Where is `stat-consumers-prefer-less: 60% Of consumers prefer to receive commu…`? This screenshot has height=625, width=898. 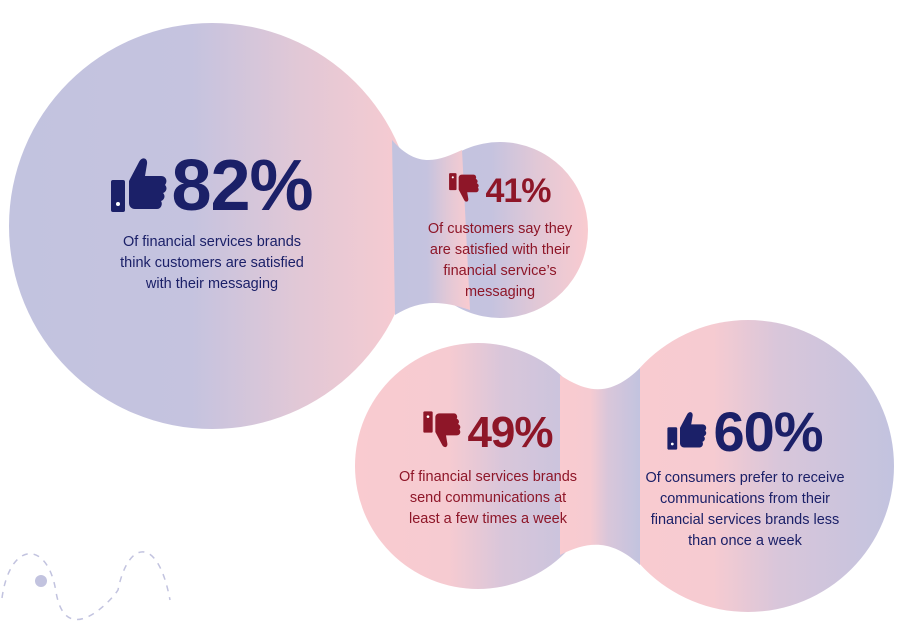 stat-consumers-prefer-less: 60% Of consumers prefer to receive commu… is located at coordinates (745, 478).